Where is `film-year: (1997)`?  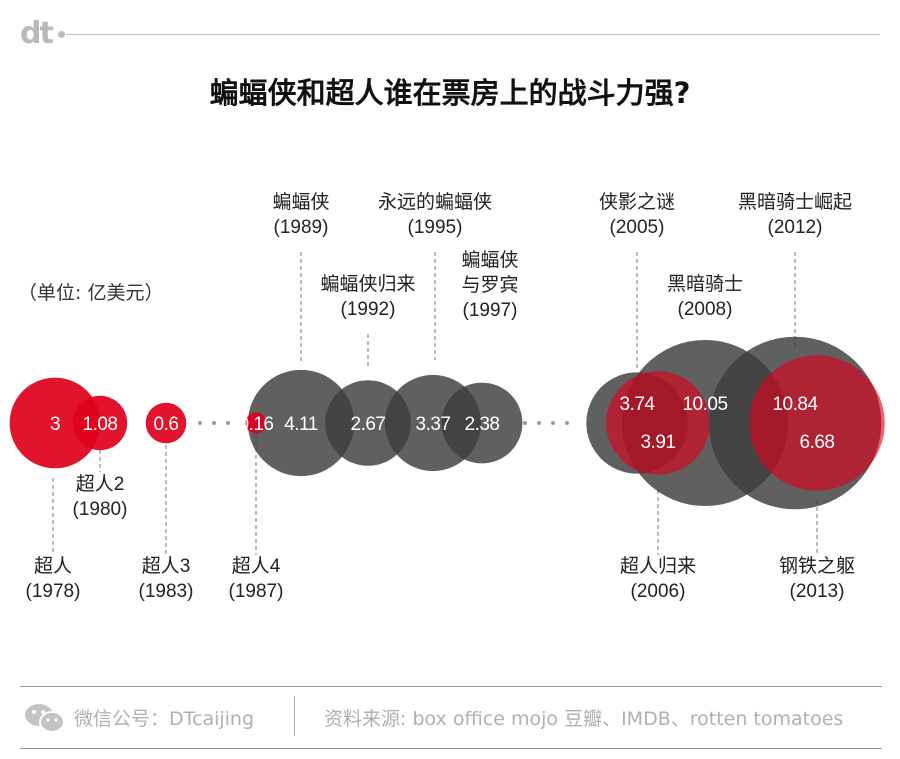 film-year: (1997) is located at coordinates (490, 310).